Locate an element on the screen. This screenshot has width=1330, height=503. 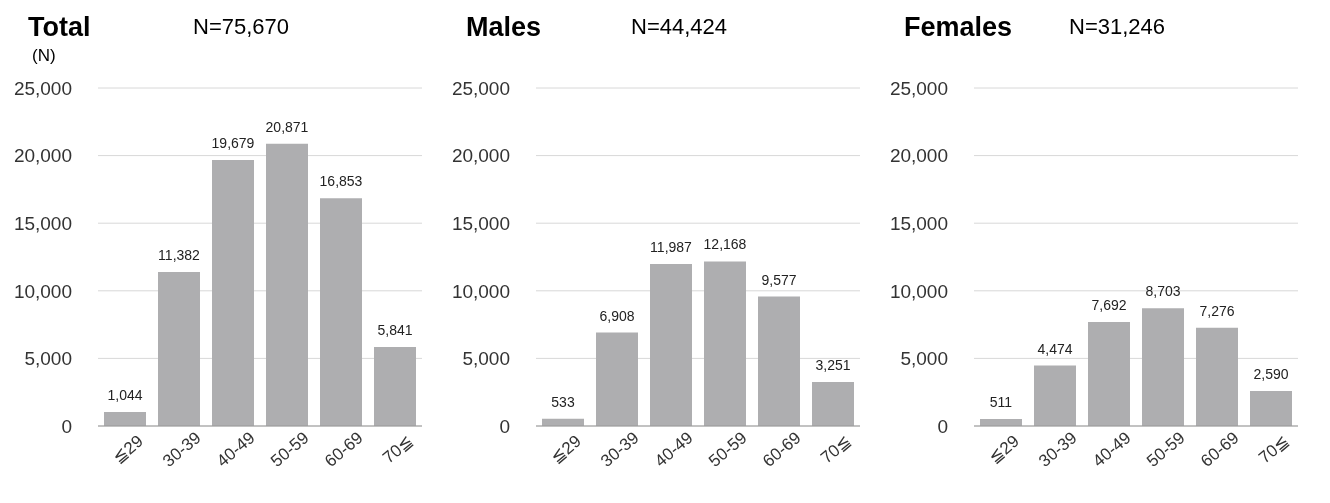
data-label: 3,251 is located at coordinates (833, 365).